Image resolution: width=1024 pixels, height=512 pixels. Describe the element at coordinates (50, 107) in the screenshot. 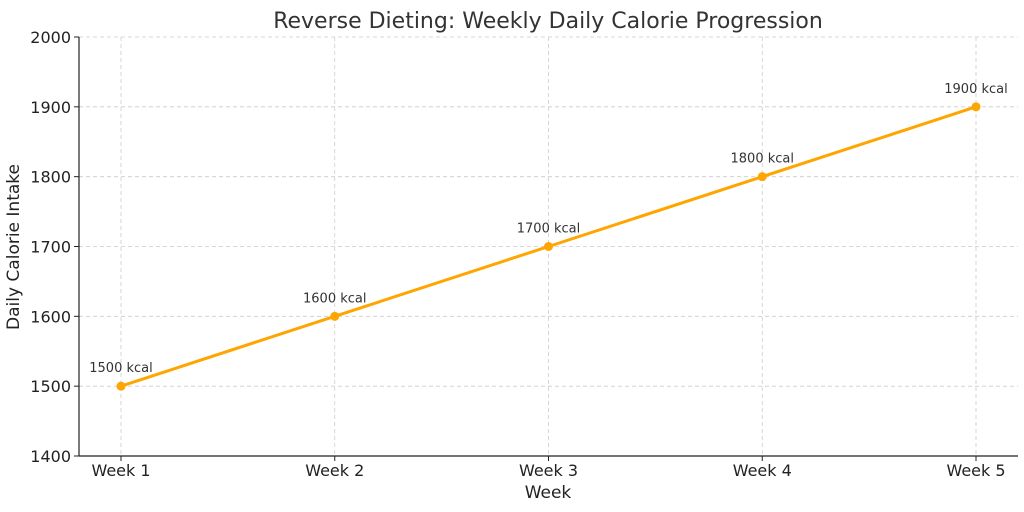

I see `y-tick-label: 1900` at that location.